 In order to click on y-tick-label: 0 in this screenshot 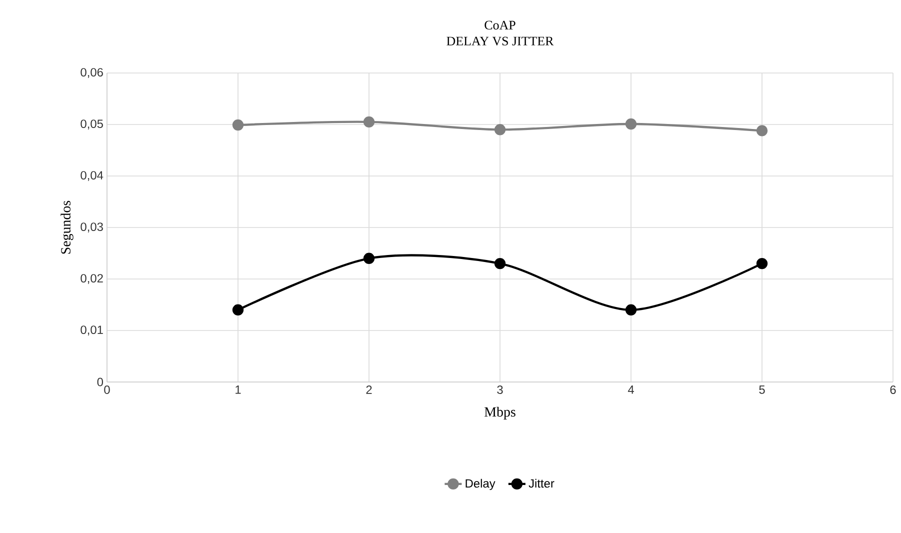, I will do `click(100, 382)`.